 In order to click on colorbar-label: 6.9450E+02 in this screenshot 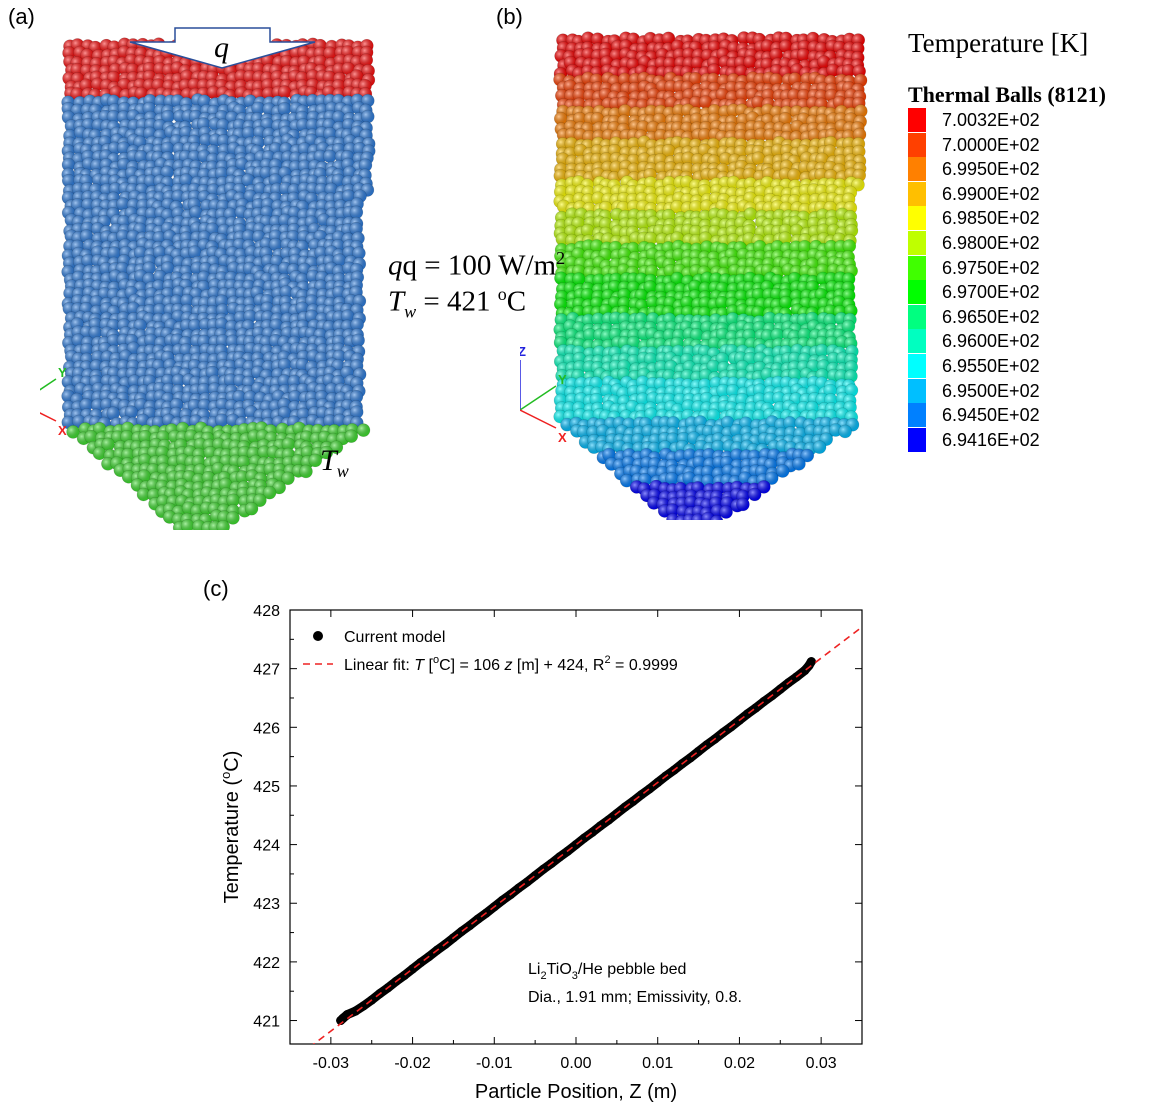, I will do `click(991, 415)`.